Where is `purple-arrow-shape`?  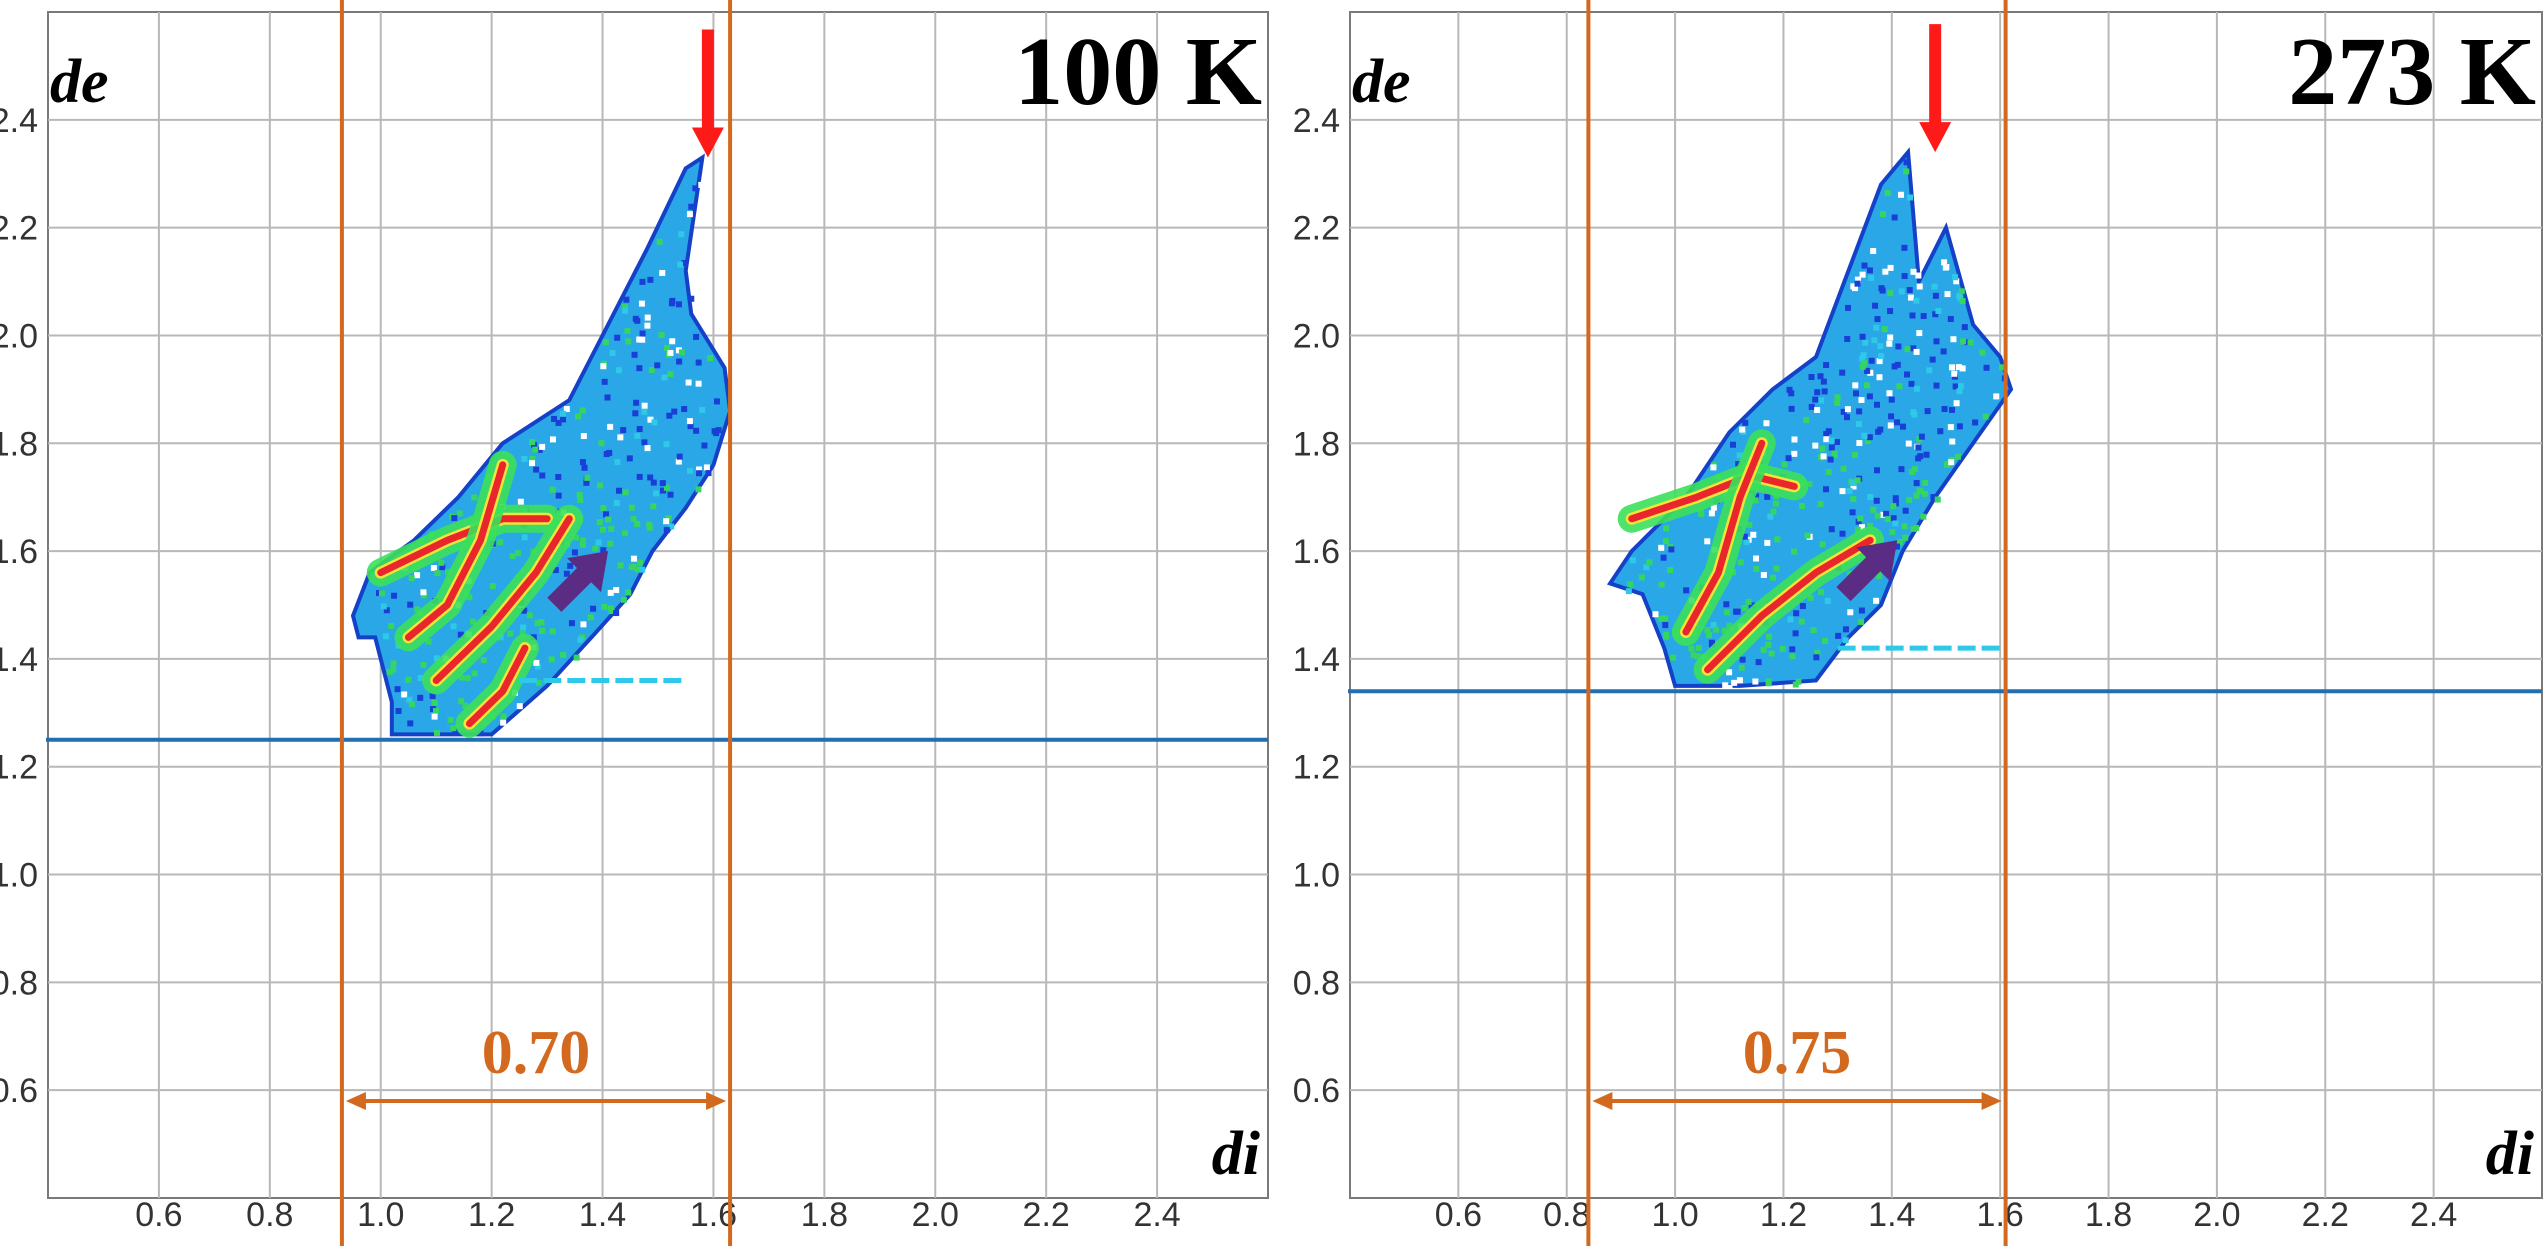
purple-arrow-shape is located at coordinates (1867, 571).